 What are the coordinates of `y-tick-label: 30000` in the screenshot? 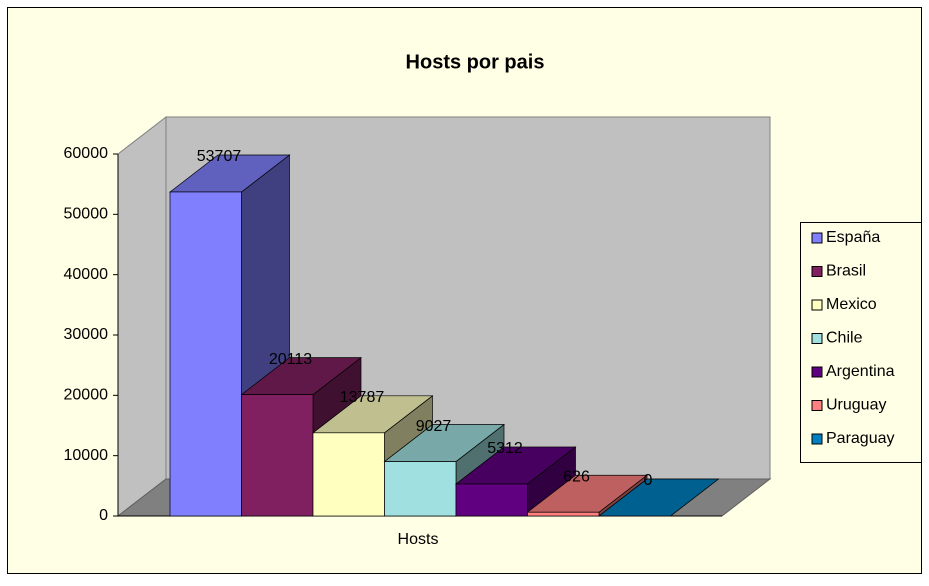 It's located at (86, 334).